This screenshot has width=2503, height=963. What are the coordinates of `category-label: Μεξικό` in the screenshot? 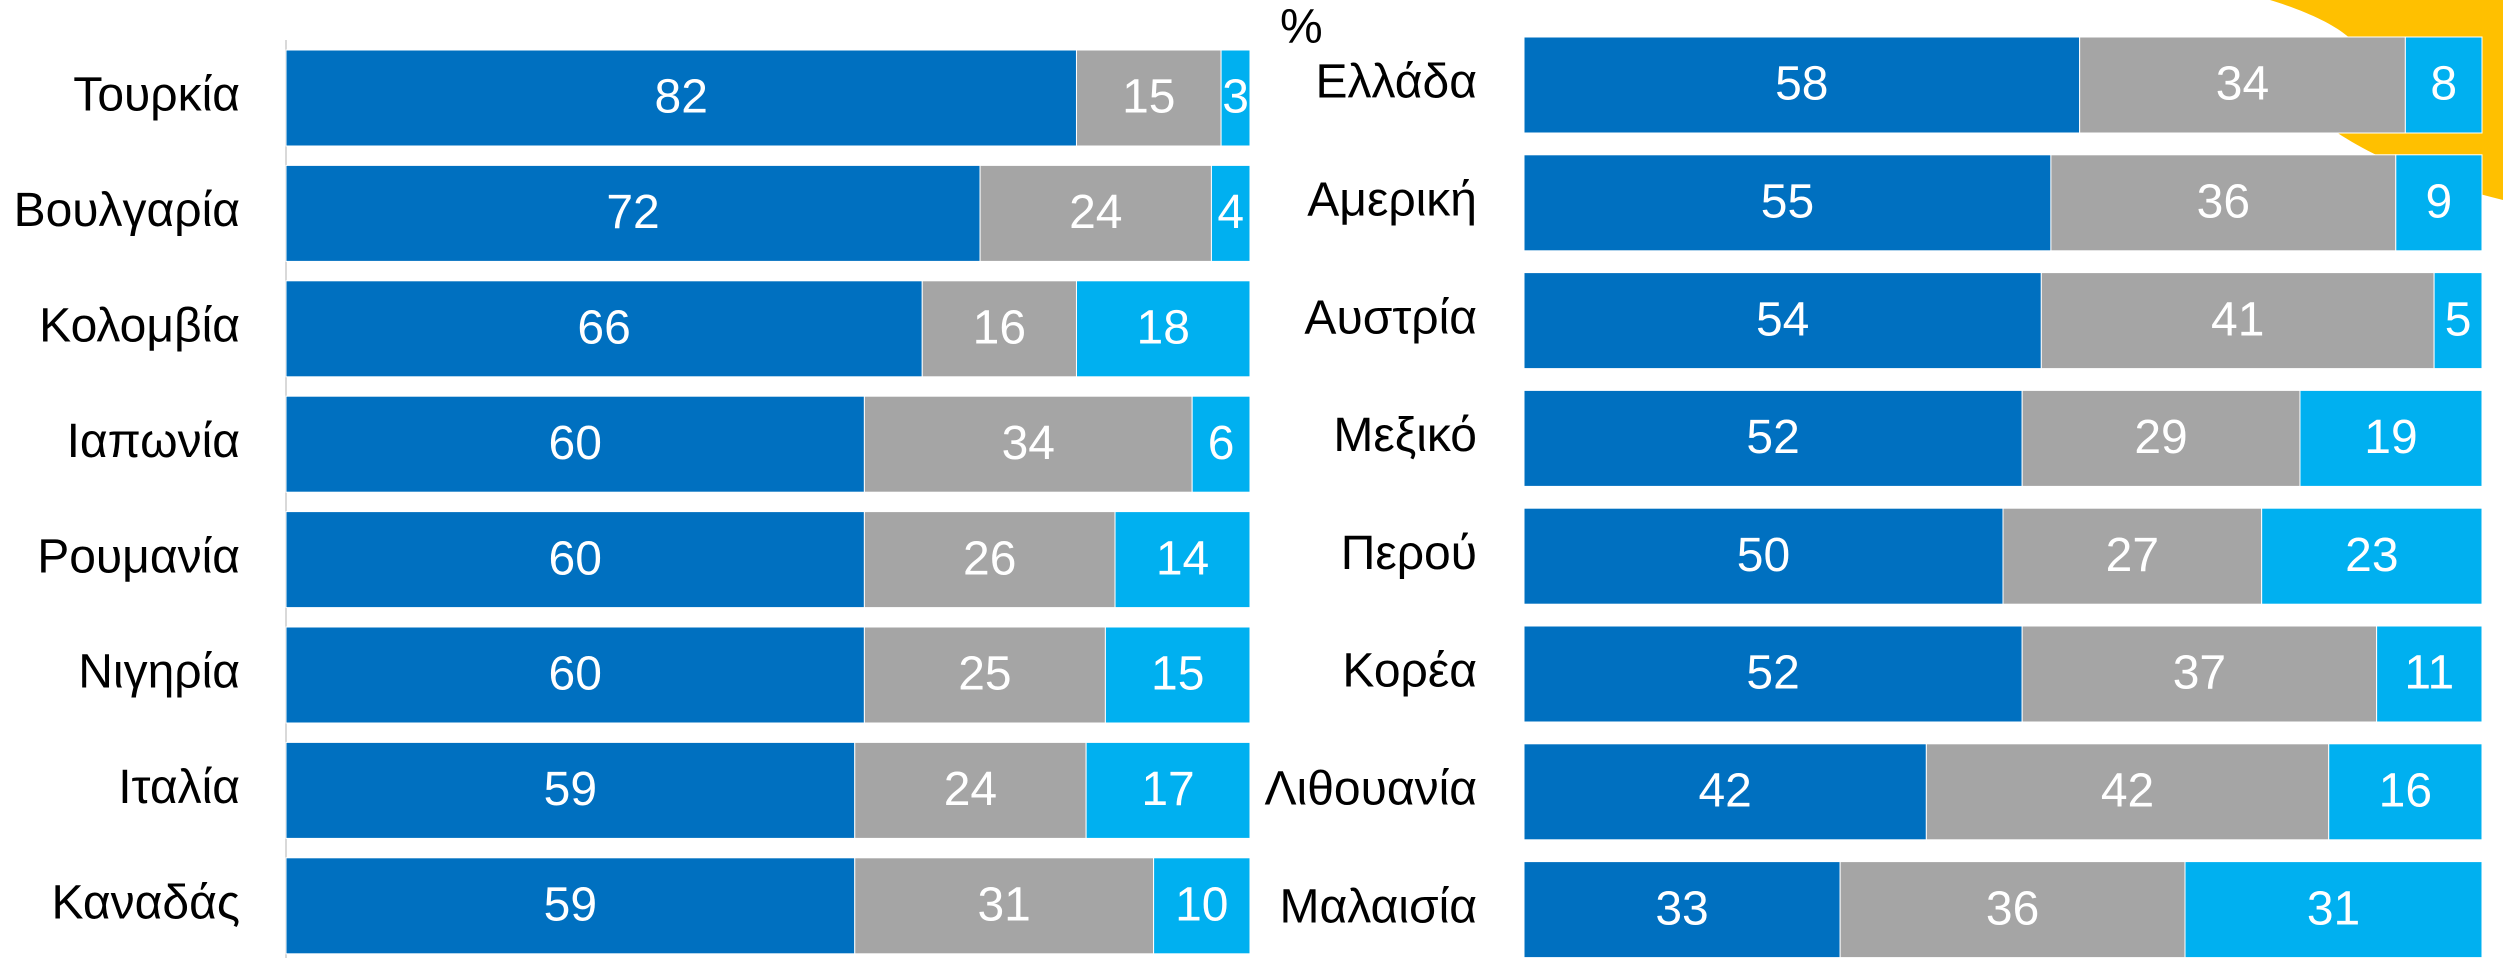 It's located at (1405, 435).